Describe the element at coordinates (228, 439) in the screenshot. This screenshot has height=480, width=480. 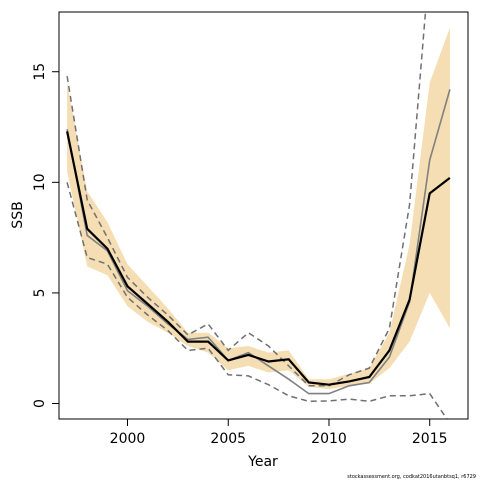
I see `x-tick-label-2005: 2005` at that location.